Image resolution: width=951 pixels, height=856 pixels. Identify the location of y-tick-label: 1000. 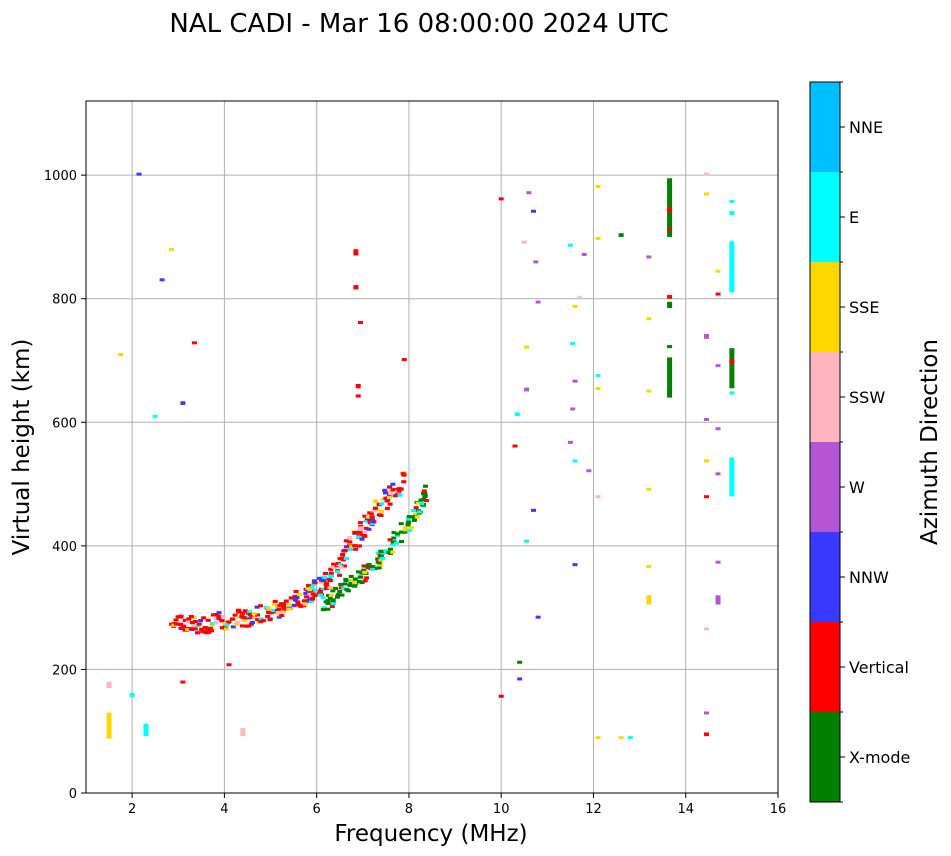
(60, 176).